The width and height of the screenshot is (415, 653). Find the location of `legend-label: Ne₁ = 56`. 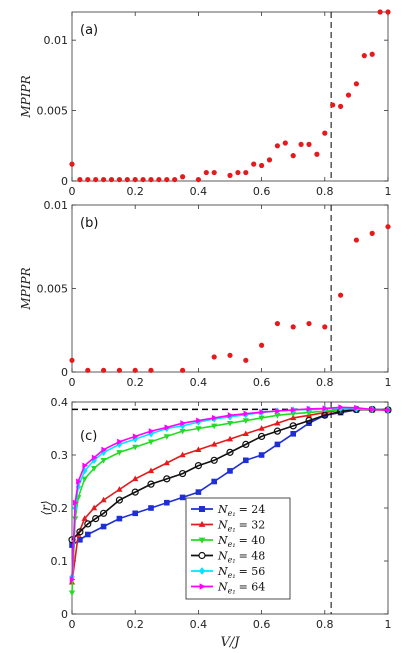

legend-label: Ne₁ = 56 is located at coordinates (241, 572).